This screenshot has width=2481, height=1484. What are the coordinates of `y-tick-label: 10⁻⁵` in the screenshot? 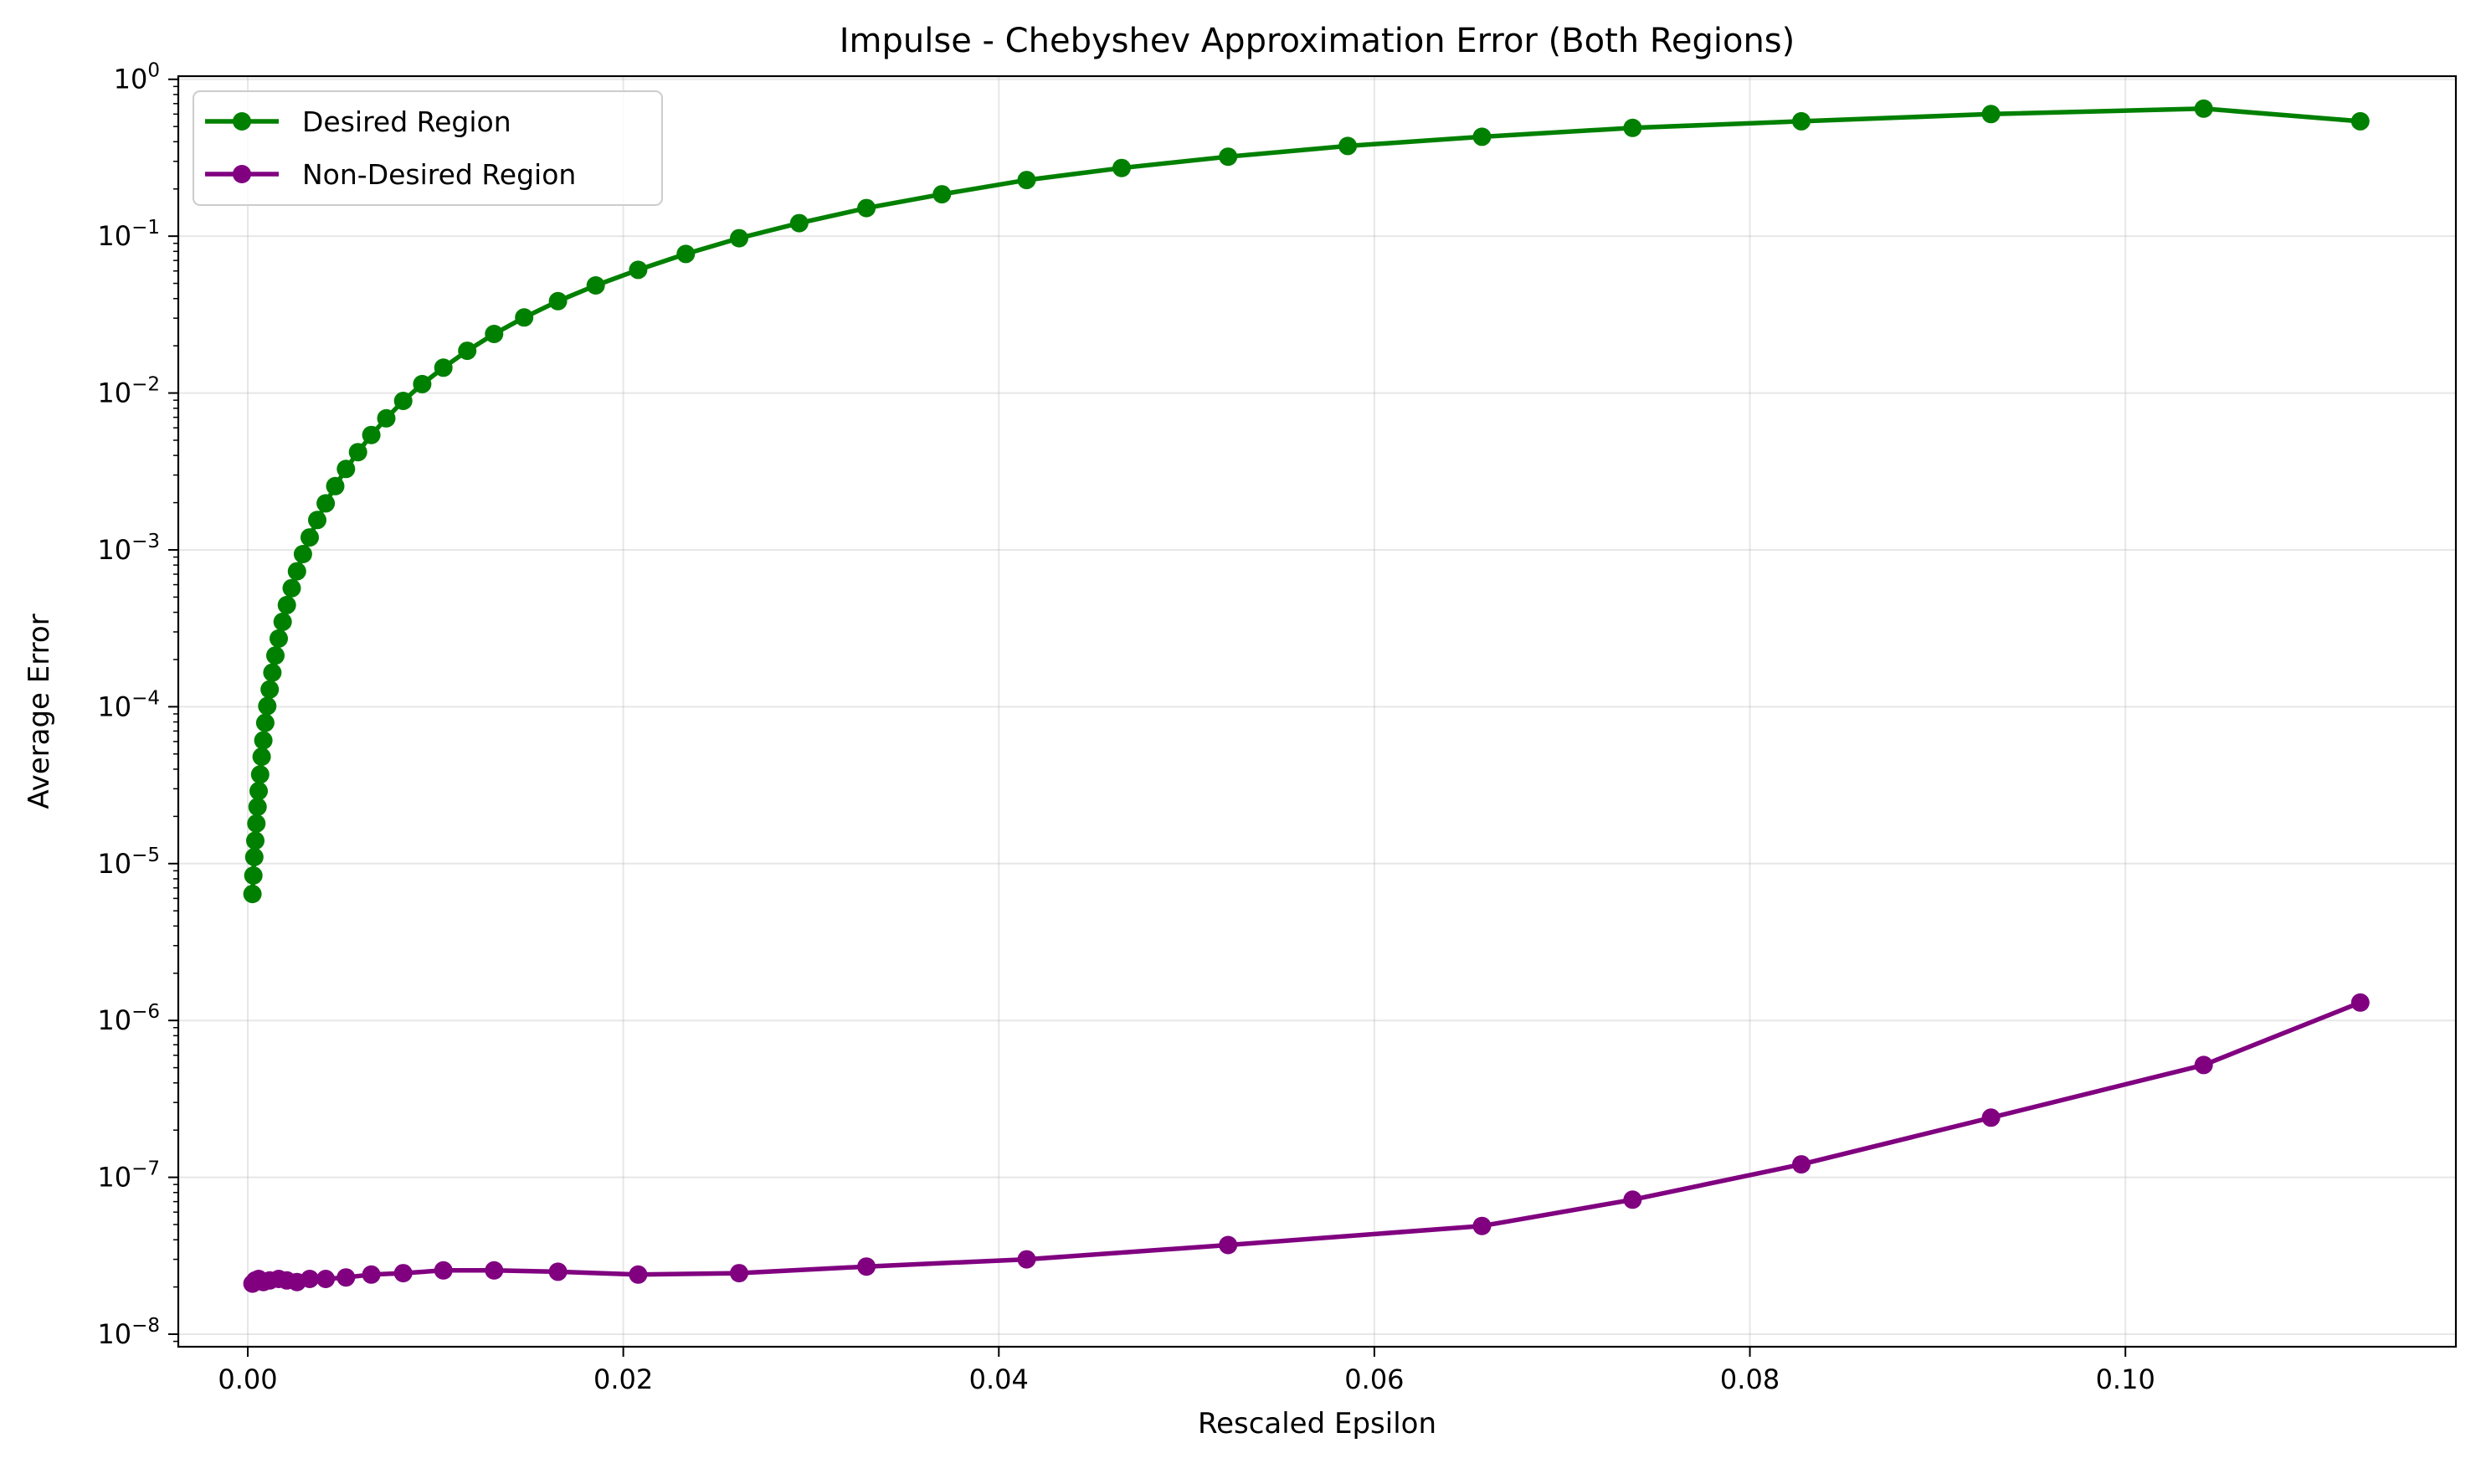 It's located at (128, 862).